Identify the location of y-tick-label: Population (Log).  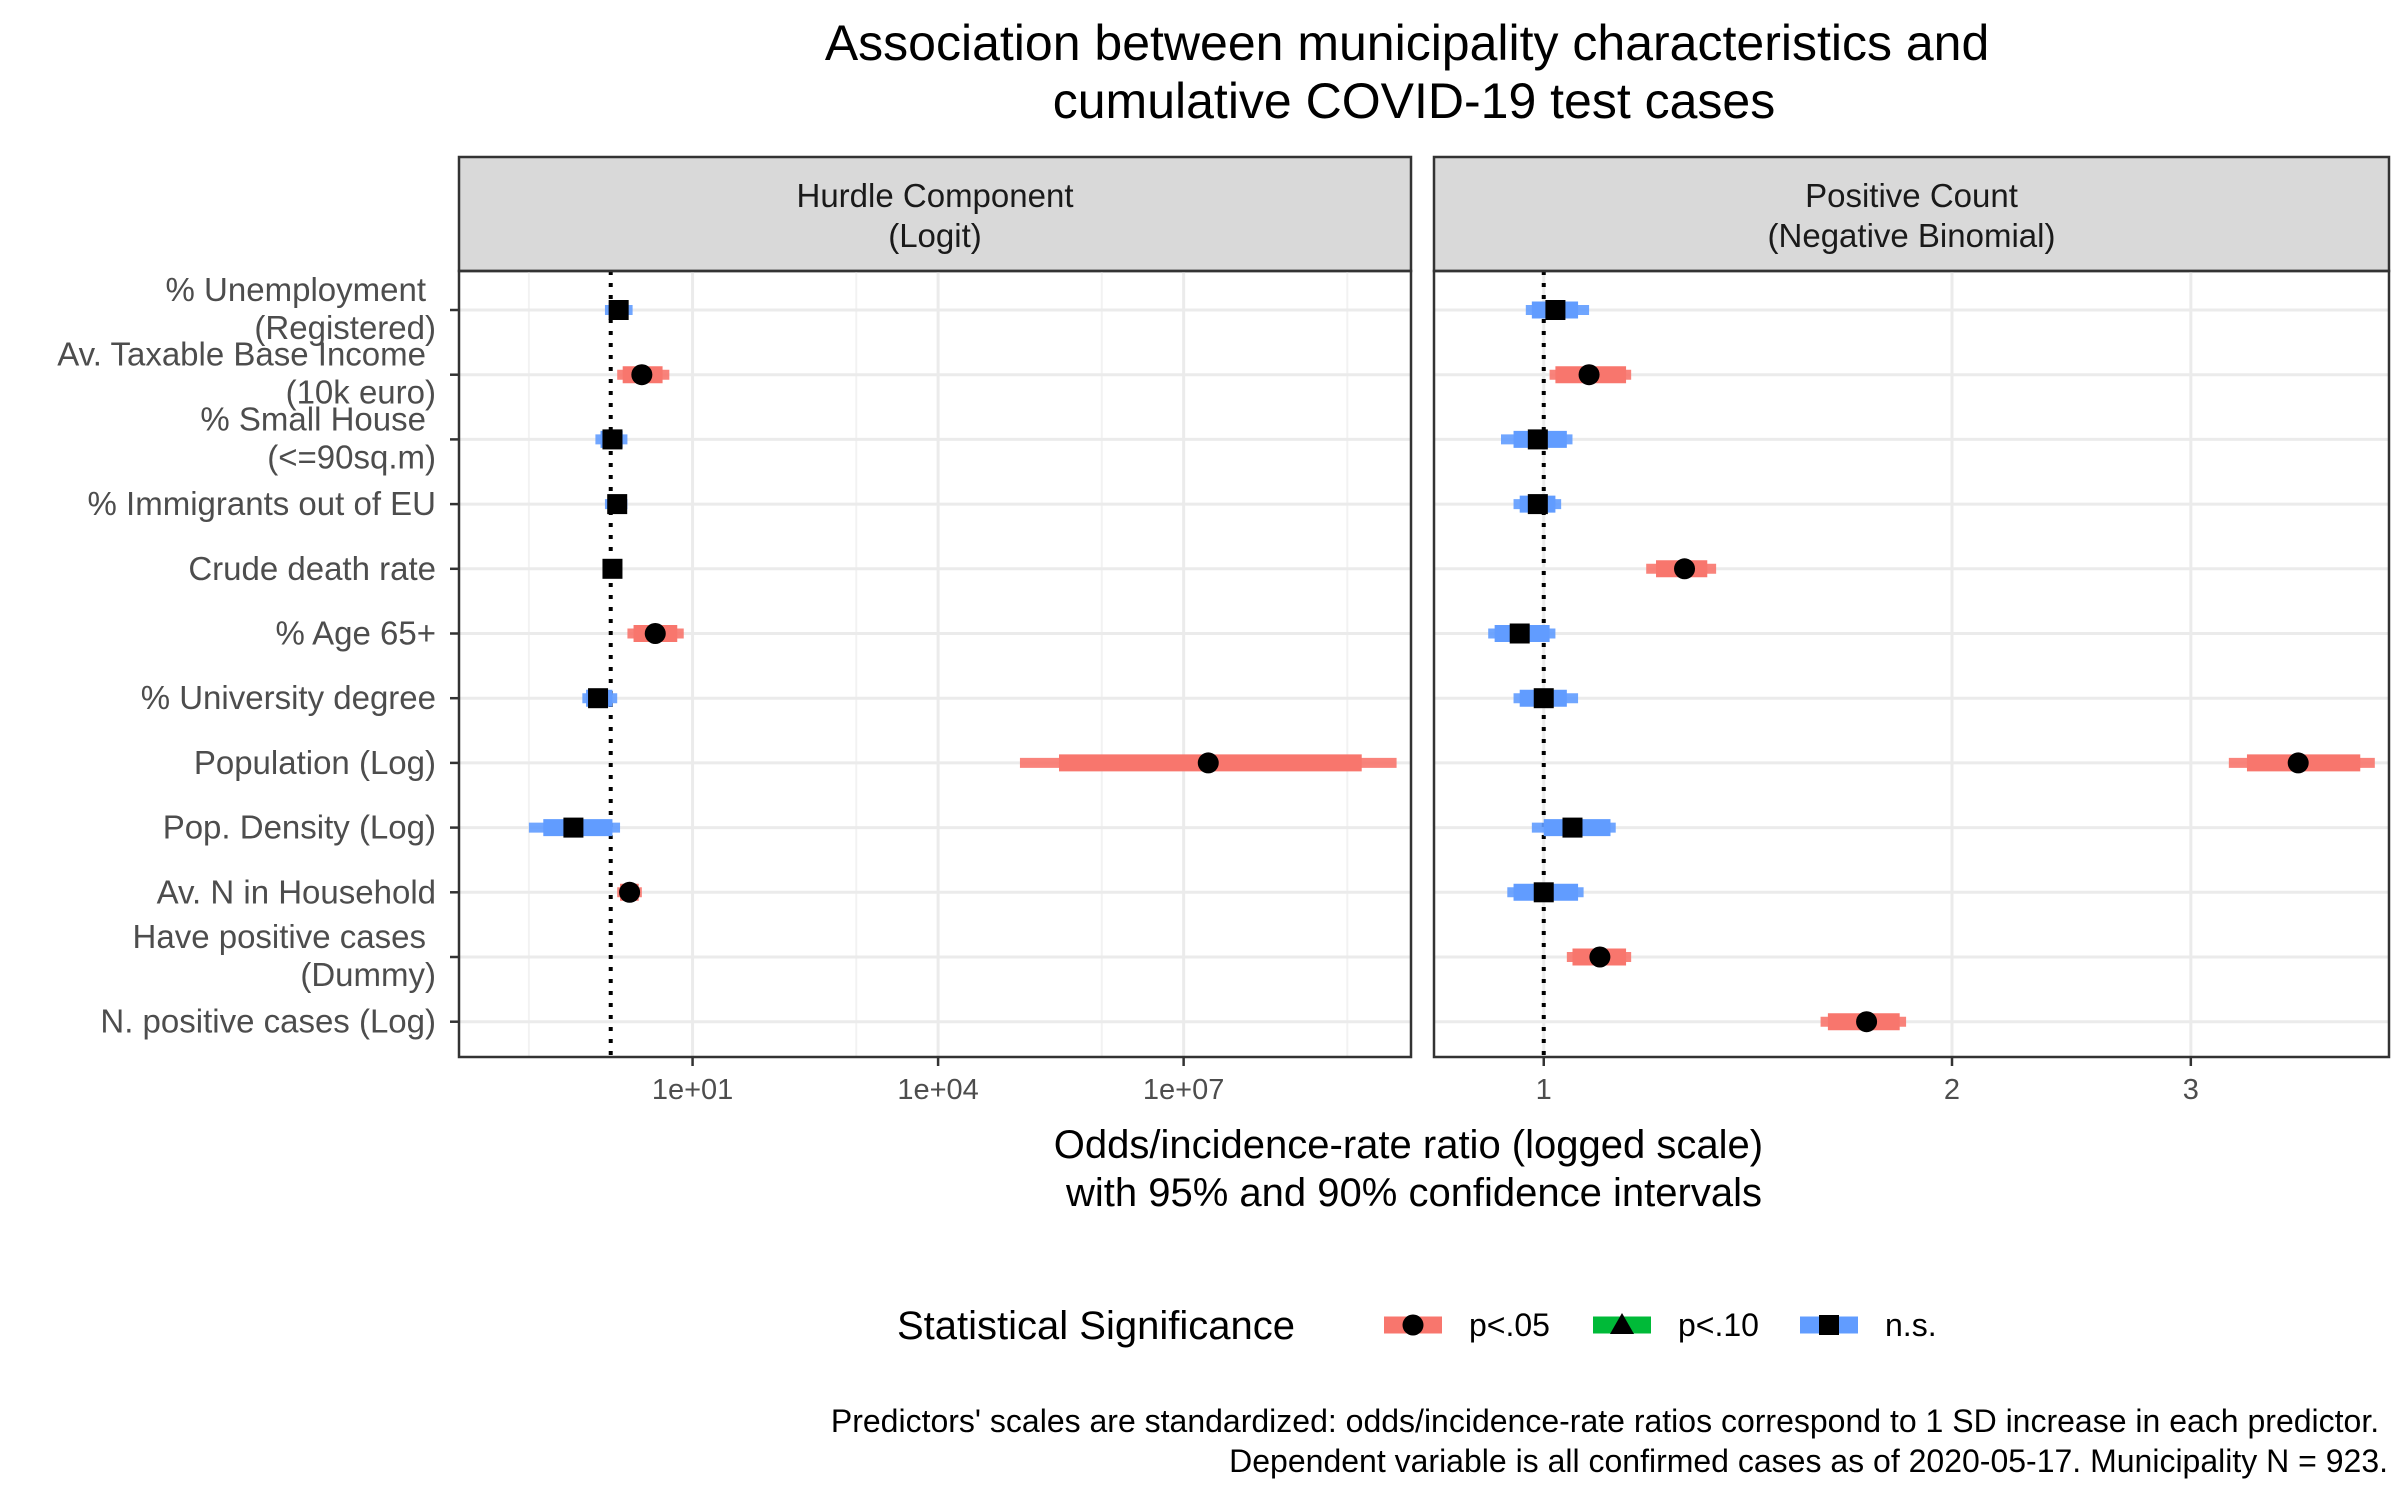
(315, 762).